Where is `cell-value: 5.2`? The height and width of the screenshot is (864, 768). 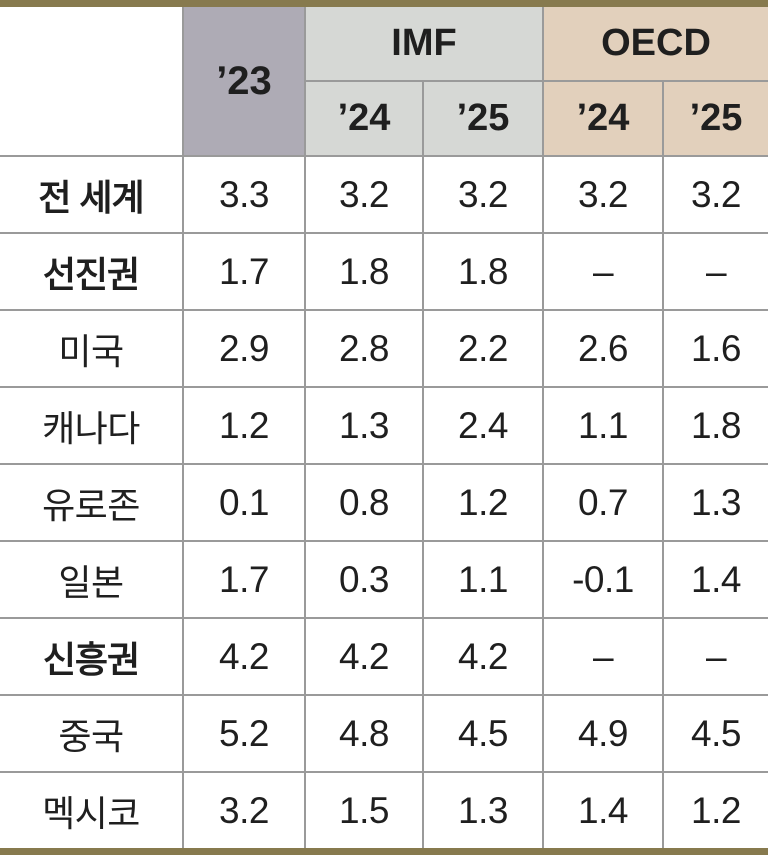
cell-value: 5.2 is located at coordinates (244, 733).